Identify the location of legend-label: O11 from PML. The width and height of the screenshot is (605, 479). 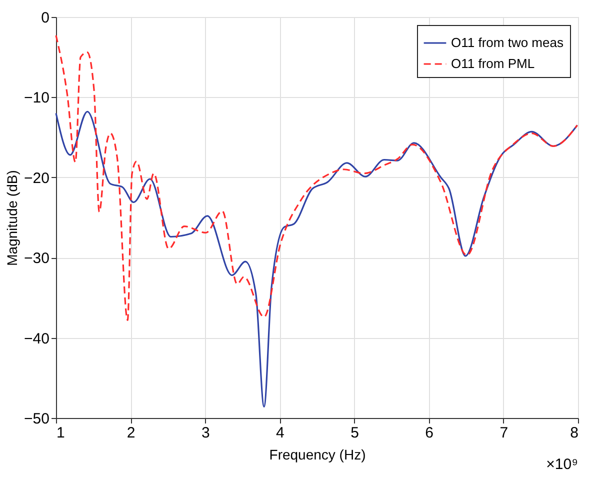
(493, 63).